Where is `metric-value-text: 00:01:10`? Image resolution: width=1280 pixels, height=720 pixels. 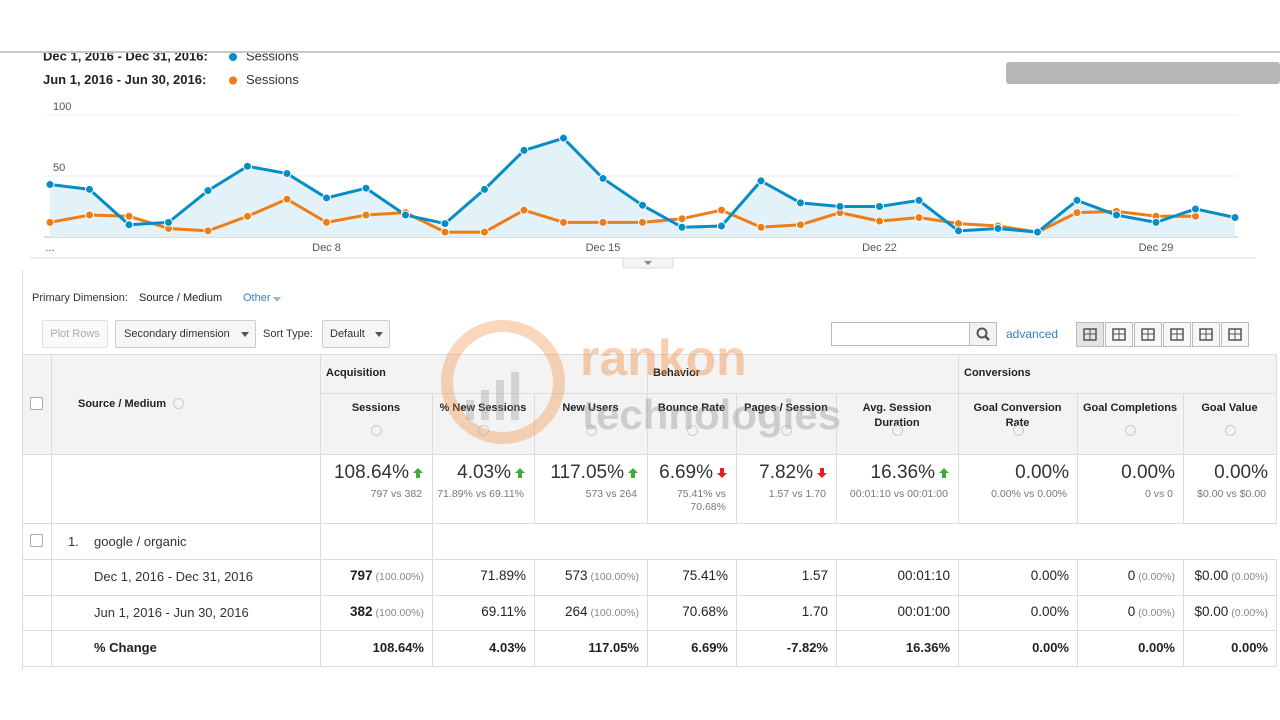 metric-value-text: 00:01:10 is located at coordinates (923, 575).